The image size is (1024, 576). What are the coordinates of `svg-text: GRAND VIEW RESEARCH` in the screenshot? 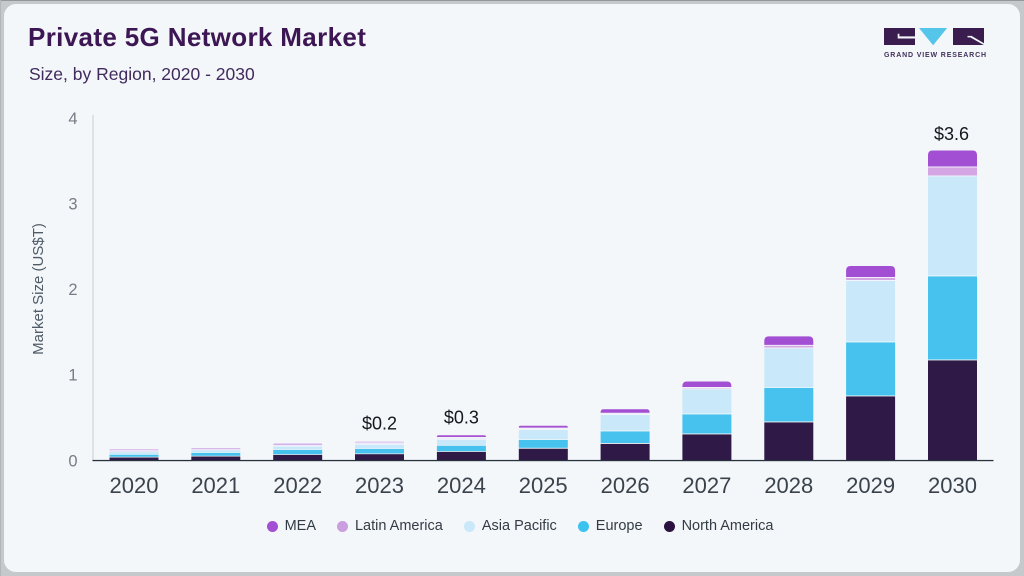 It's located at (935, 55).